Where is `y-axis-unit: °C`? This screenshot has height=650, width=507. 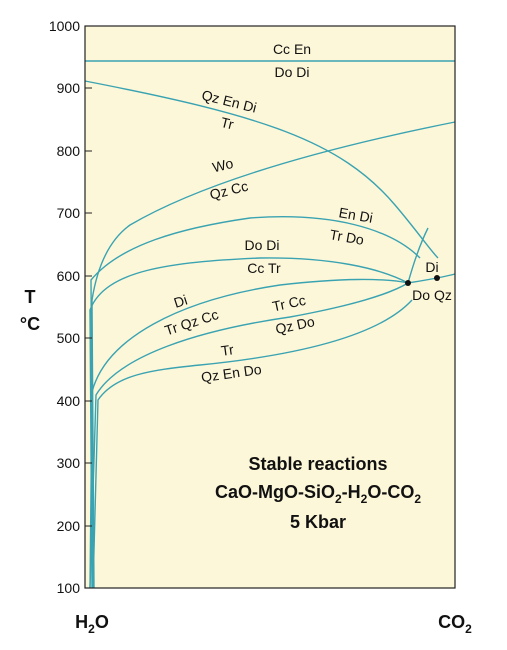
y-axis-unit: °C is located at coordinates (30, 324).